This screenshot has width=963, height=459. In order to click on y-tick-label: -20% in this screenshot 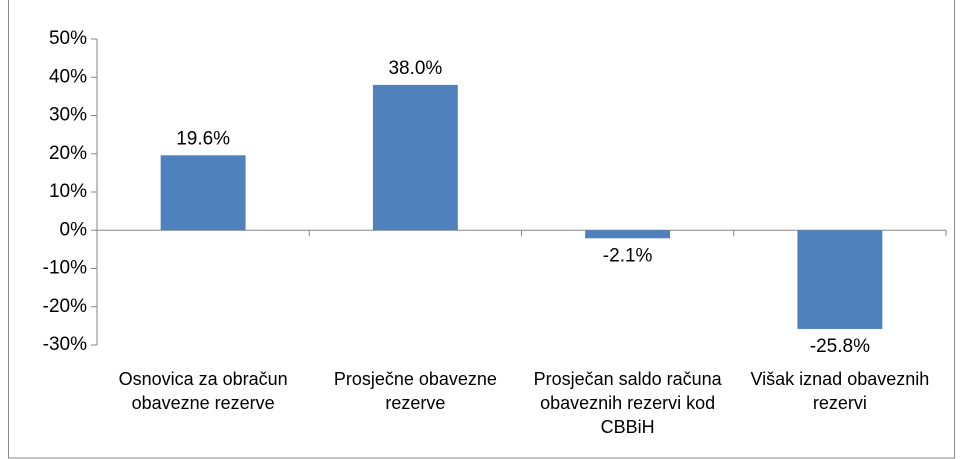, I will do `click(65, 306)`.